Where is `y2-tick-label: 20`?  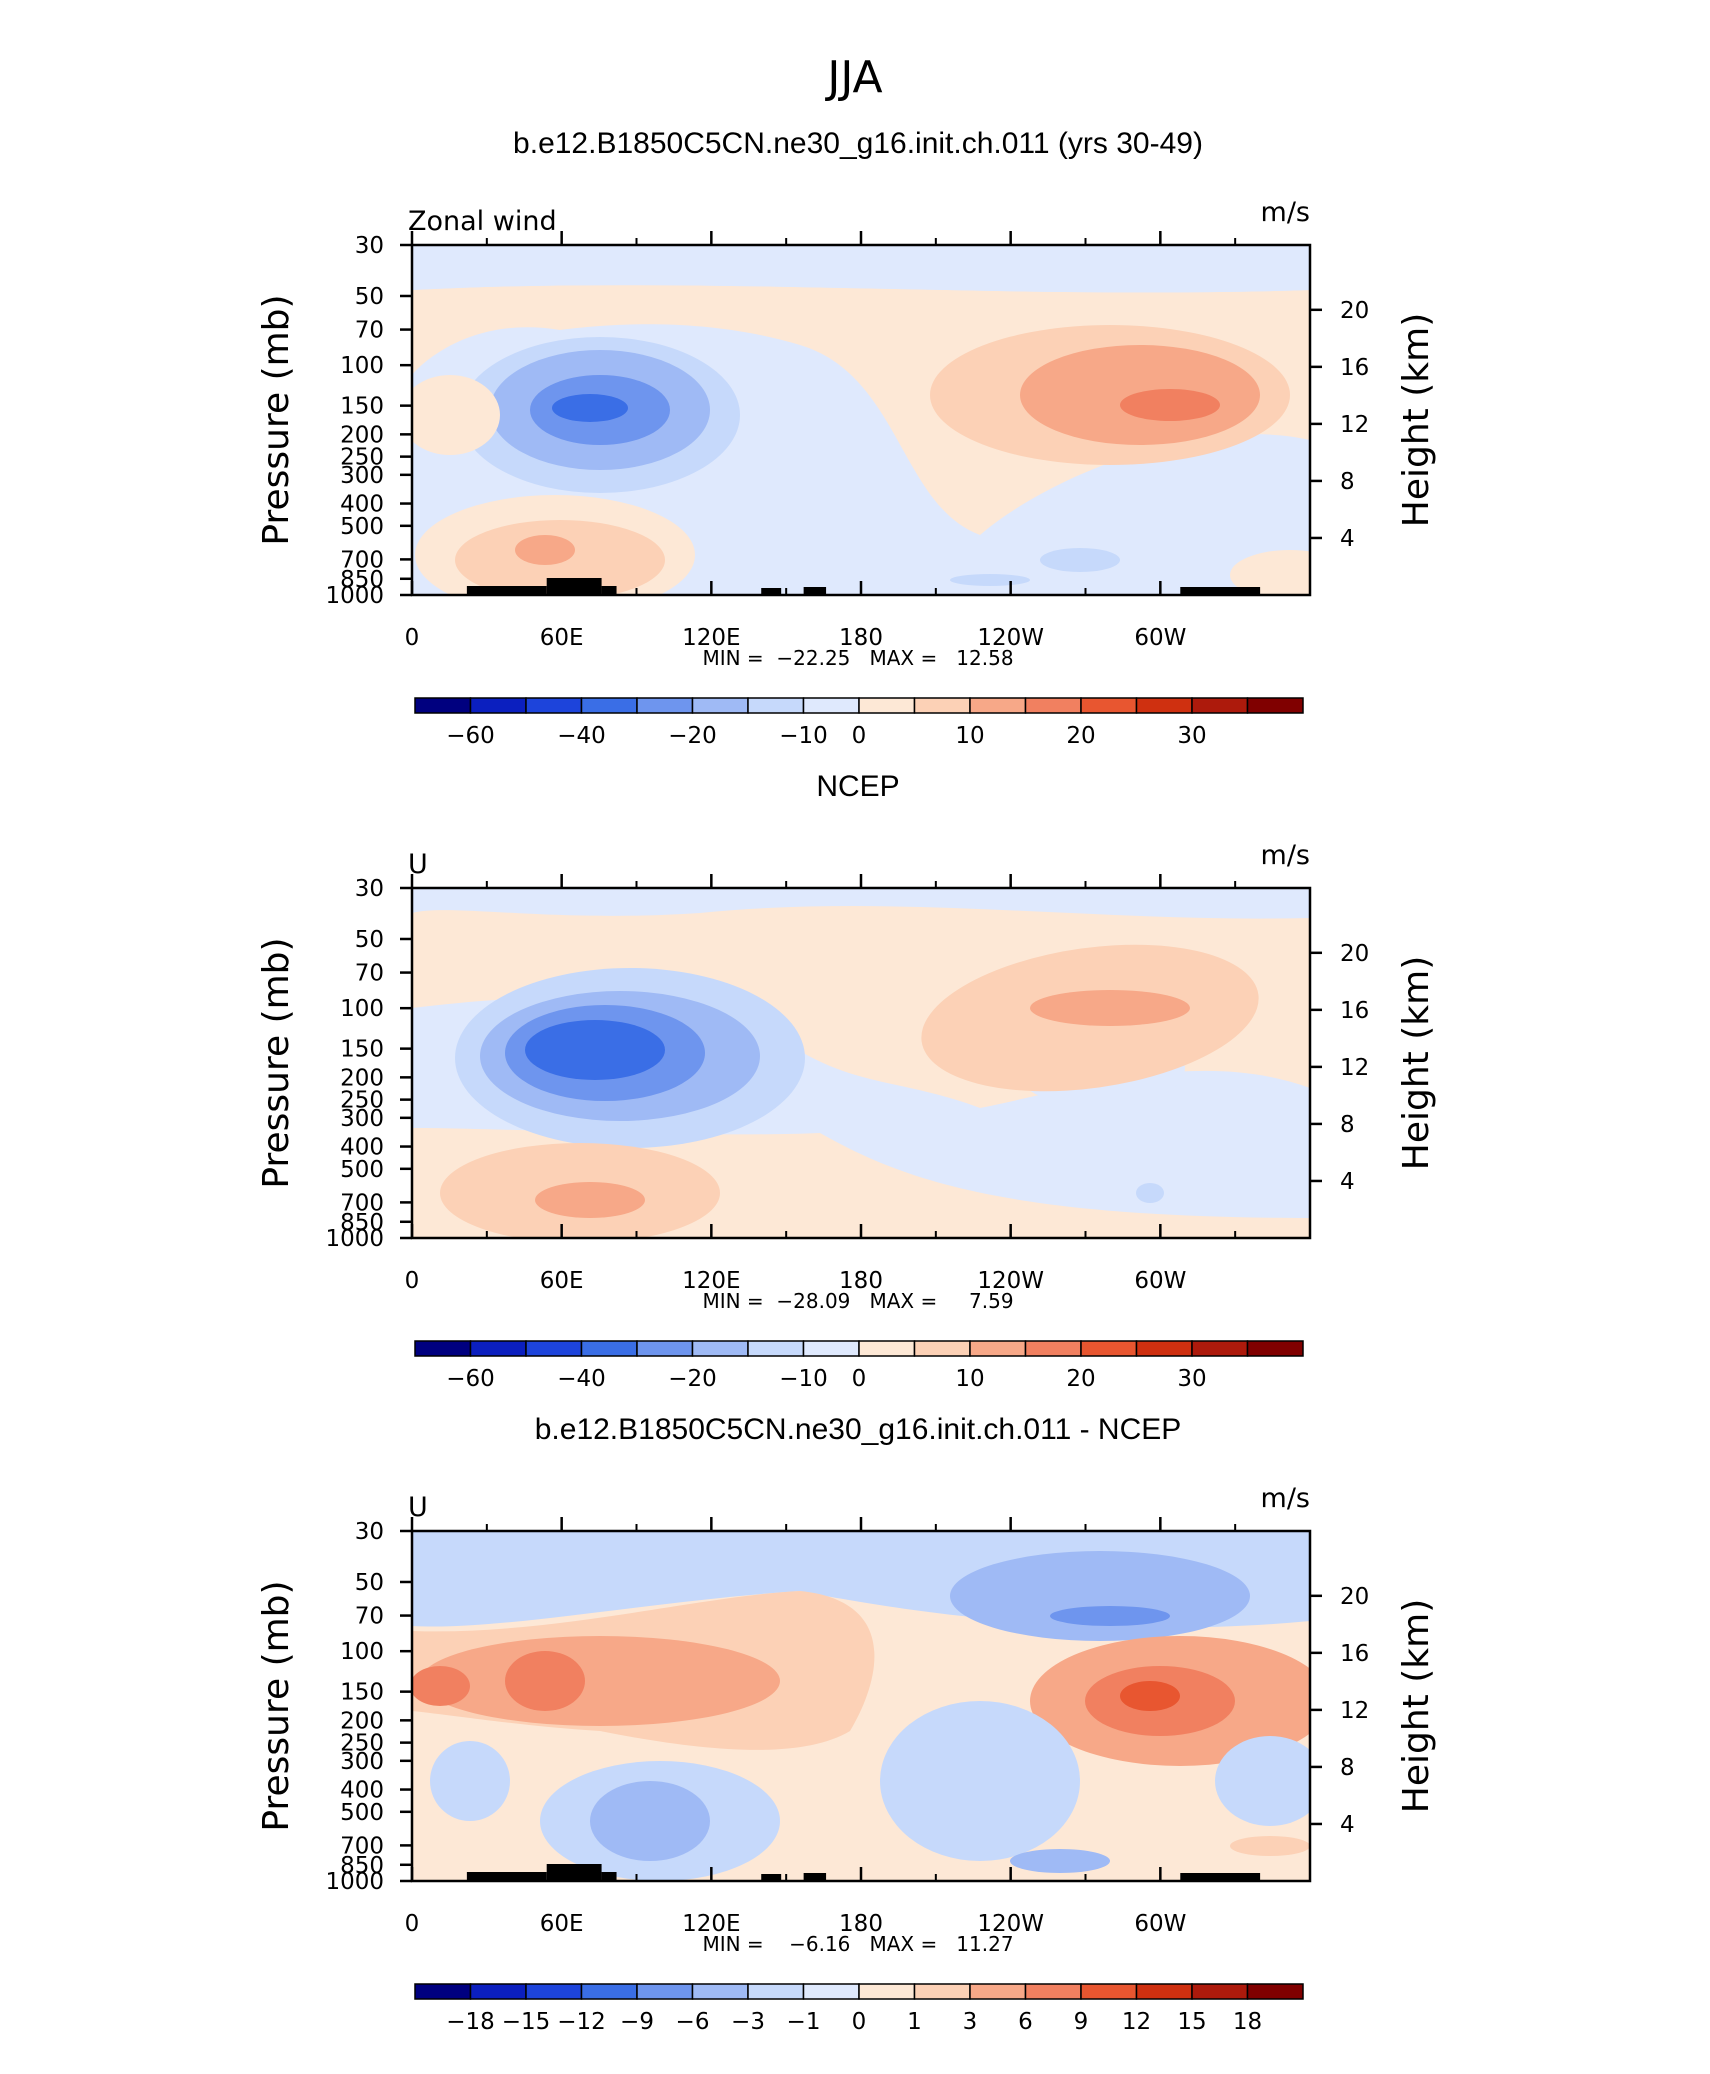 y2-tick-label: 20 is located at coordinates (1354, 954).